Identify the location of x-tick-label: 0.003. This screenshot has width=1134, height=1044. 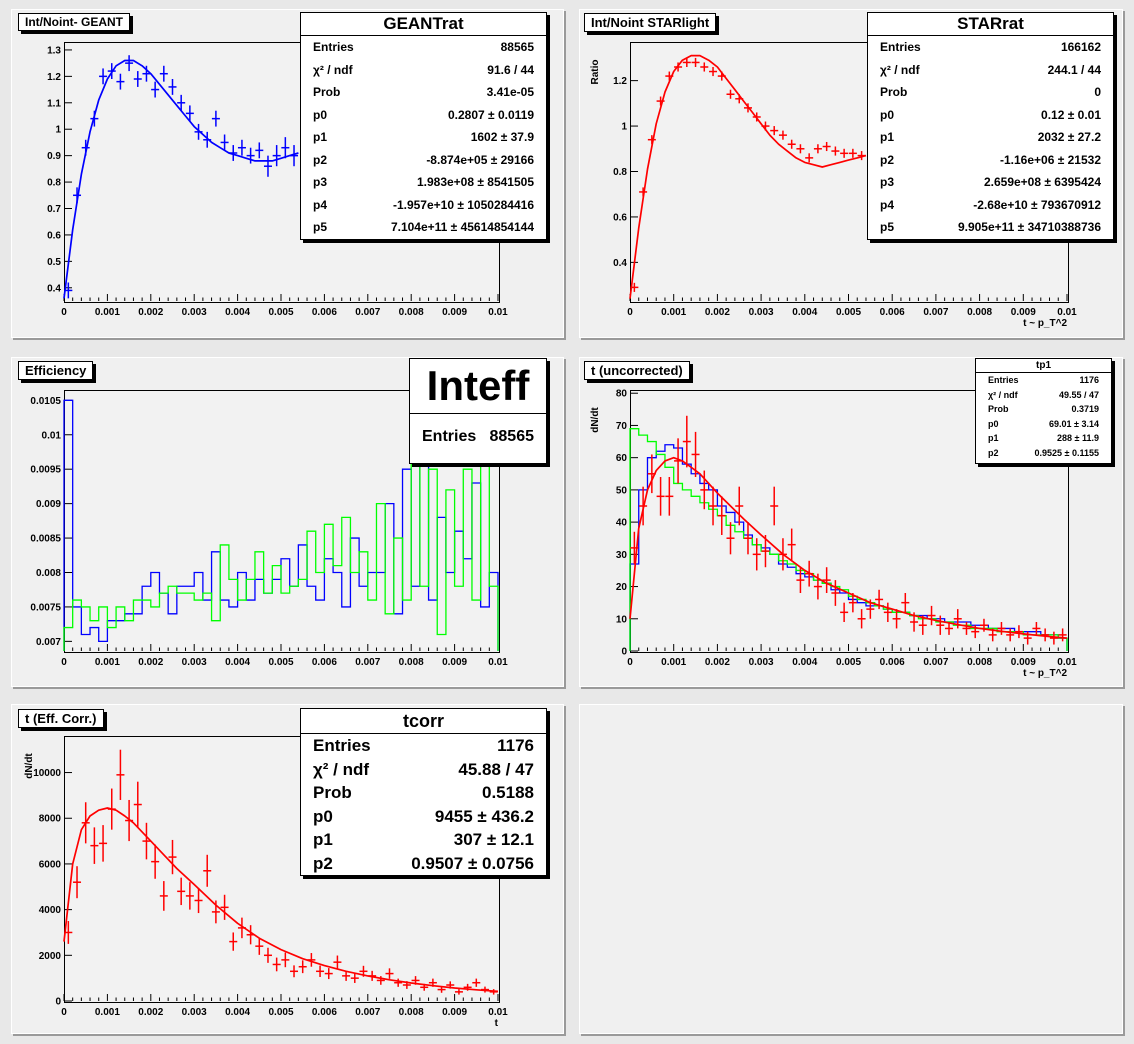
(194, 1012).